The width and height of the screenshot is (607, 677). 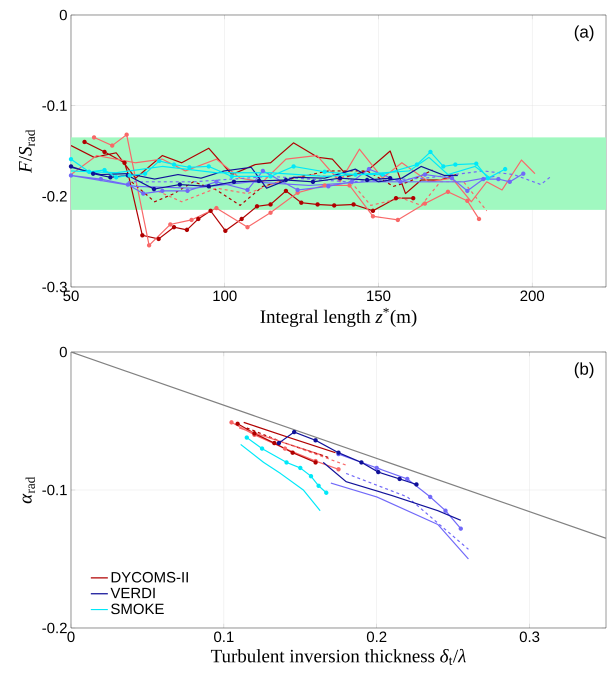 I want to click on x-tick-label: 150, so click(x=378, y=296).